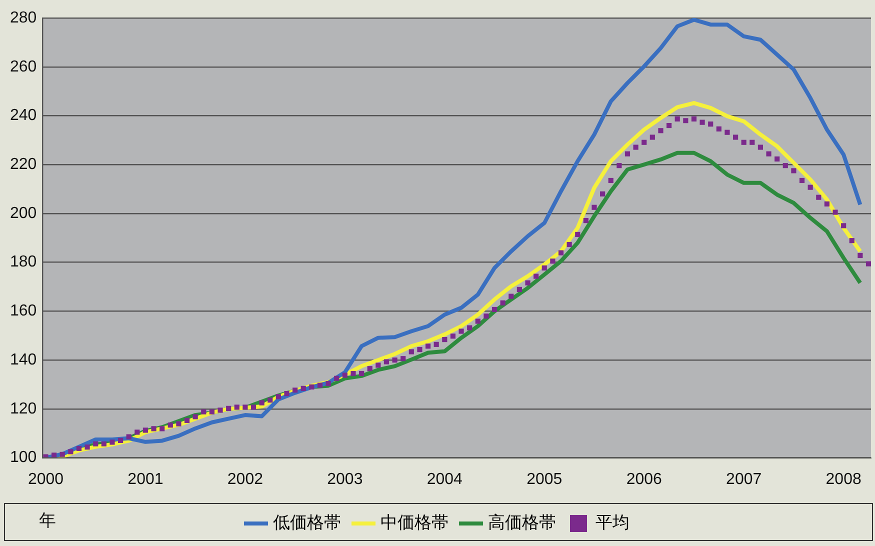 The image size is (875, 546). What do you see at coordinates (23, 311) in the screenshot?
I see `y-tick-label: 160` at bounding box center [23, 311].